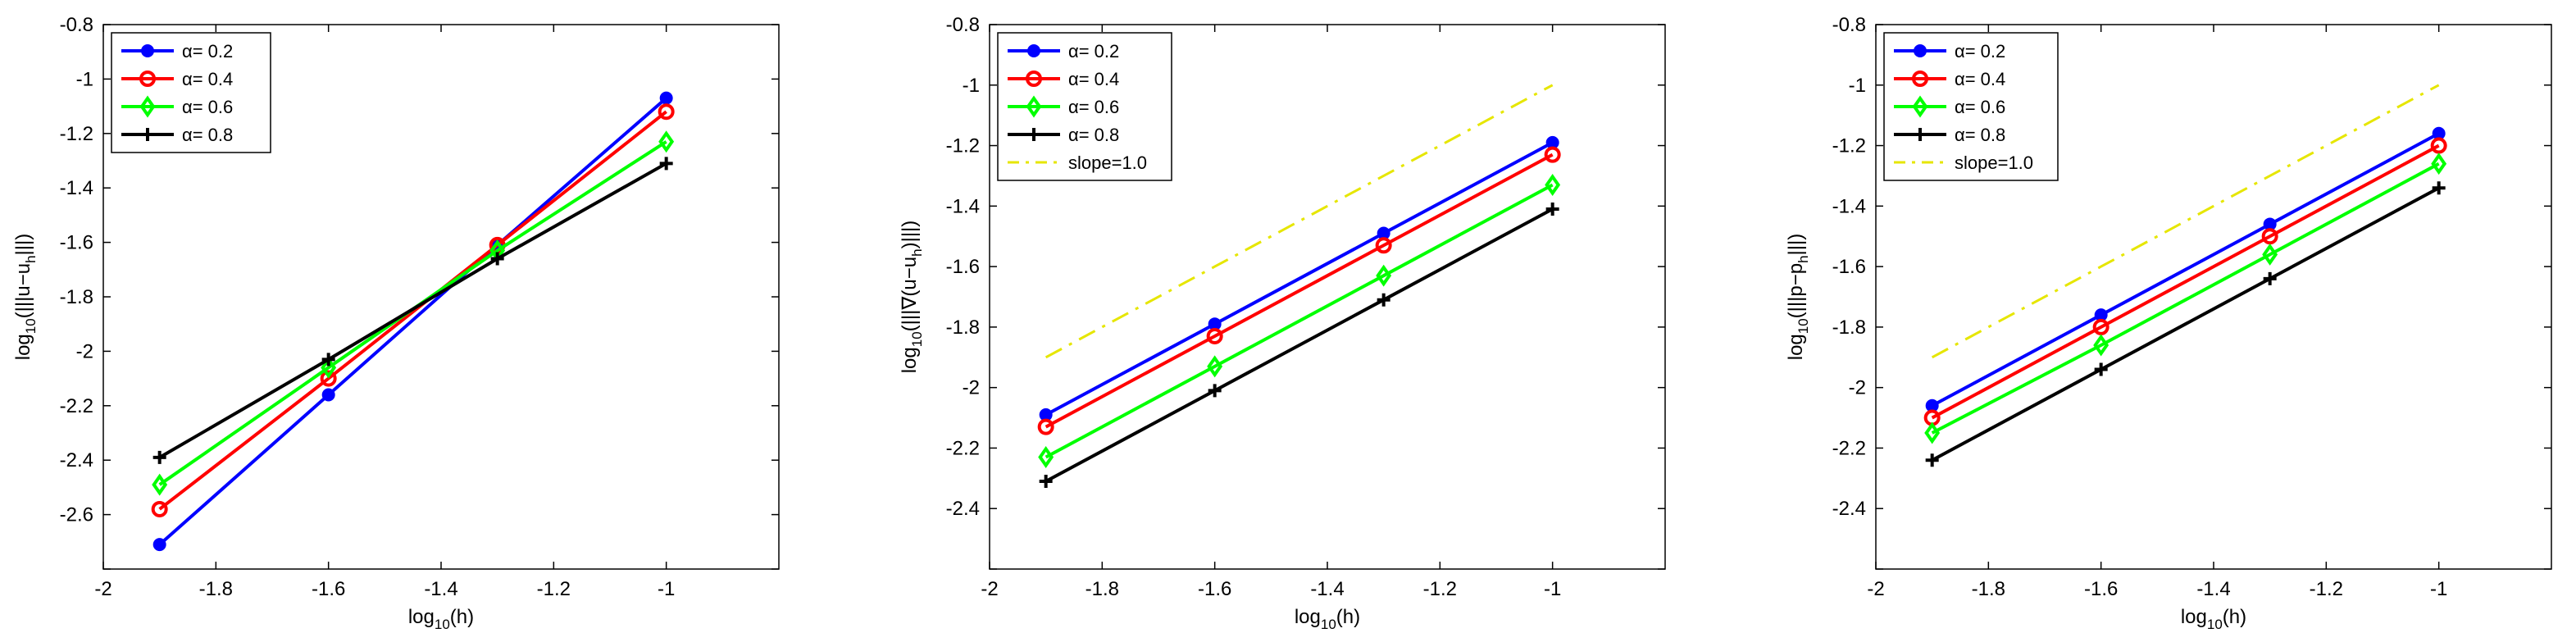  Describe the element at coordinates (76, 515) in the screenshot. I see `y-tick-label: -2.6` at that location.